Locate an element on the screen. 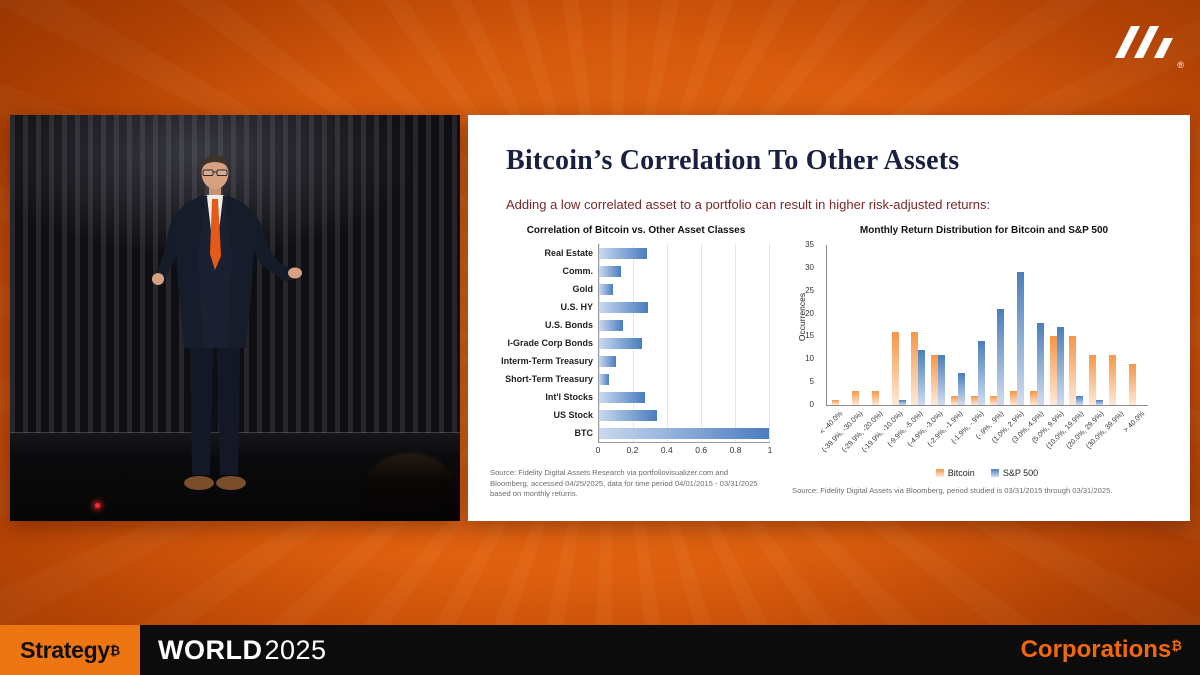 This screenshot has width=1200, height=675. hist-ytick-label: 15 is located at coordinates (809, 336).